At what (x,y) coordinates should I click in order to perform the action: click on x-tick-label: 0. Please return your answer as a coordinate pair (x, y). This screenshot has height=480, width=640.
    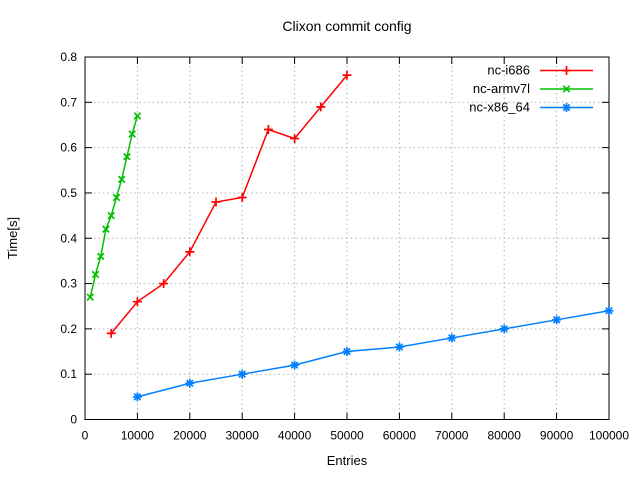
    Looking at the image, I should click on (85, 436).